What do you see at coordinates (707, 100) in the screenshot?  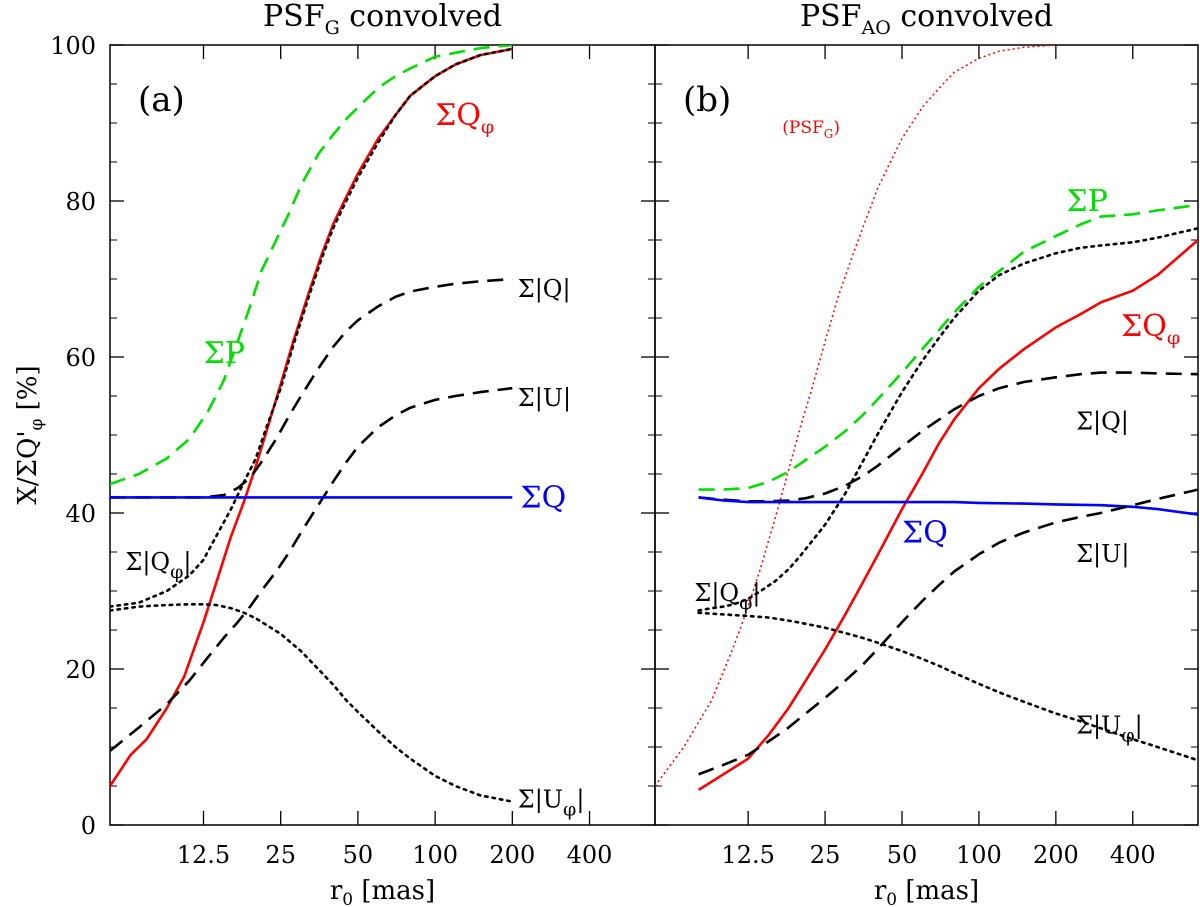 I see `panel-label-b: (b)` at bounding box center [707, 100].